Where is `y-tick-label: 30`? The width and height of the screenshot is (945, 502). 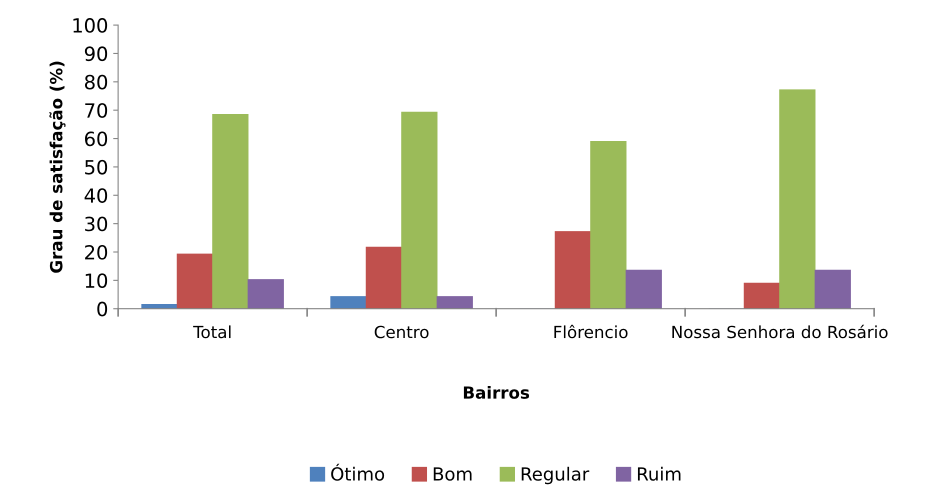 y-tick-label: 30 is located at coordinates (96, 224).